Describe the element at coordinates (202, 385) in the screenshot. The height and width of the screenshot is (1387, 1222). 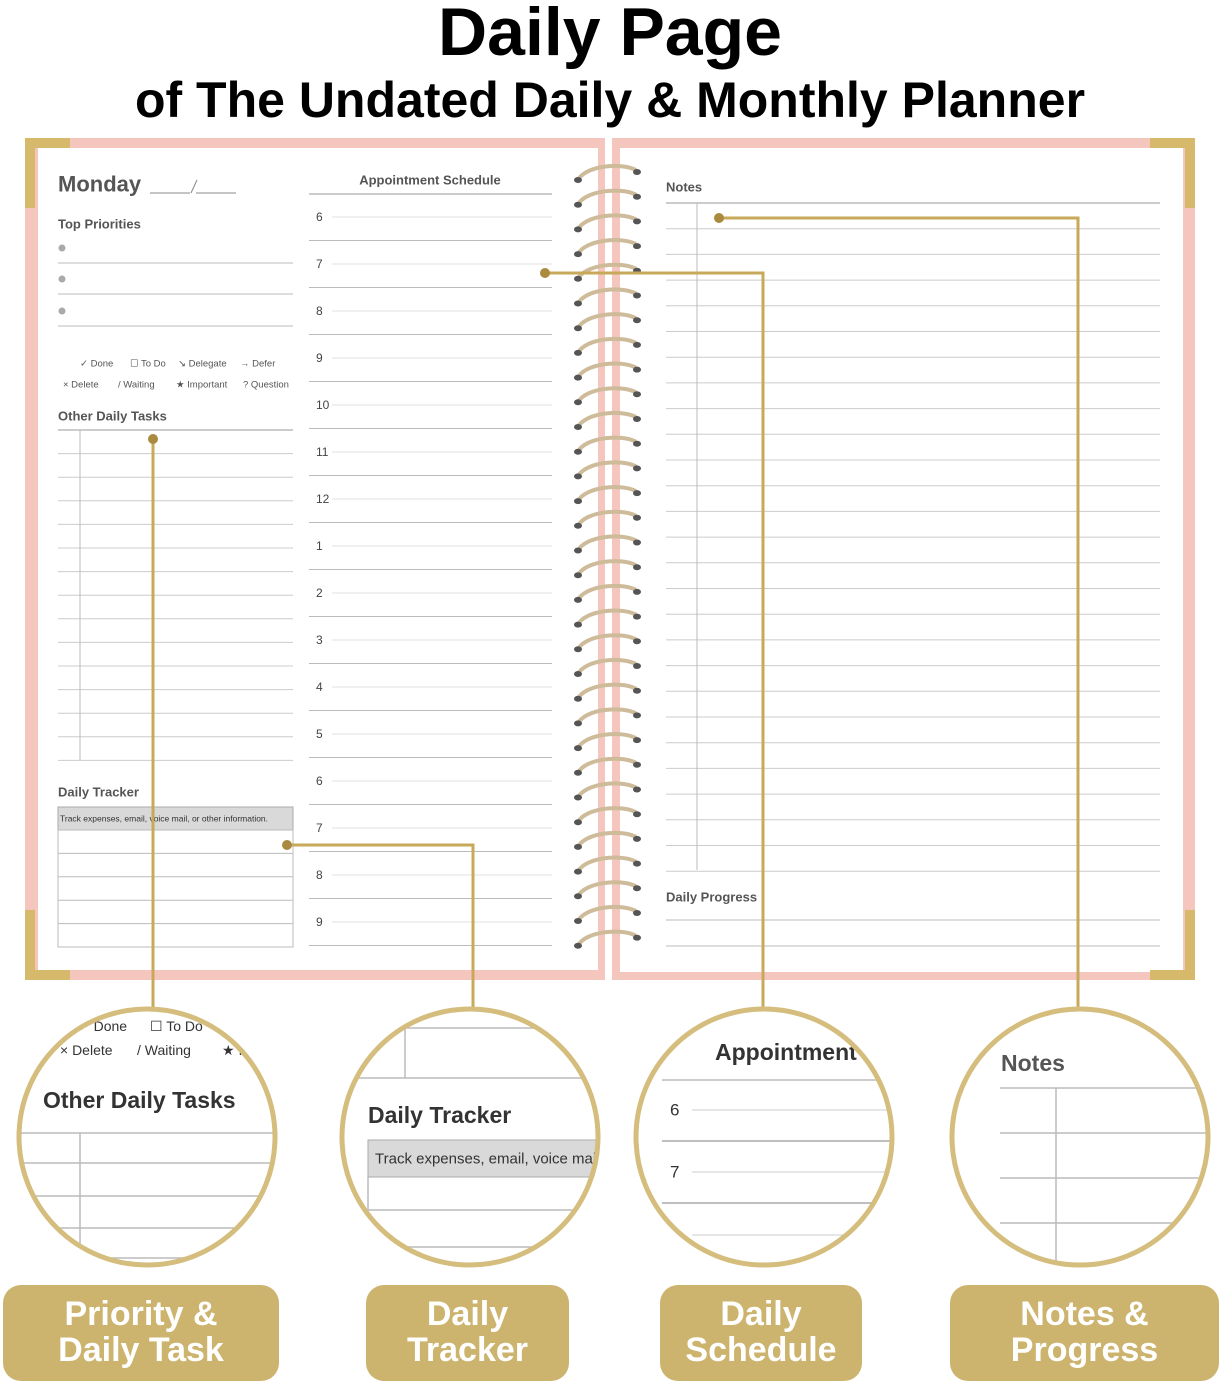
I see `label: ★ Important` at that location.